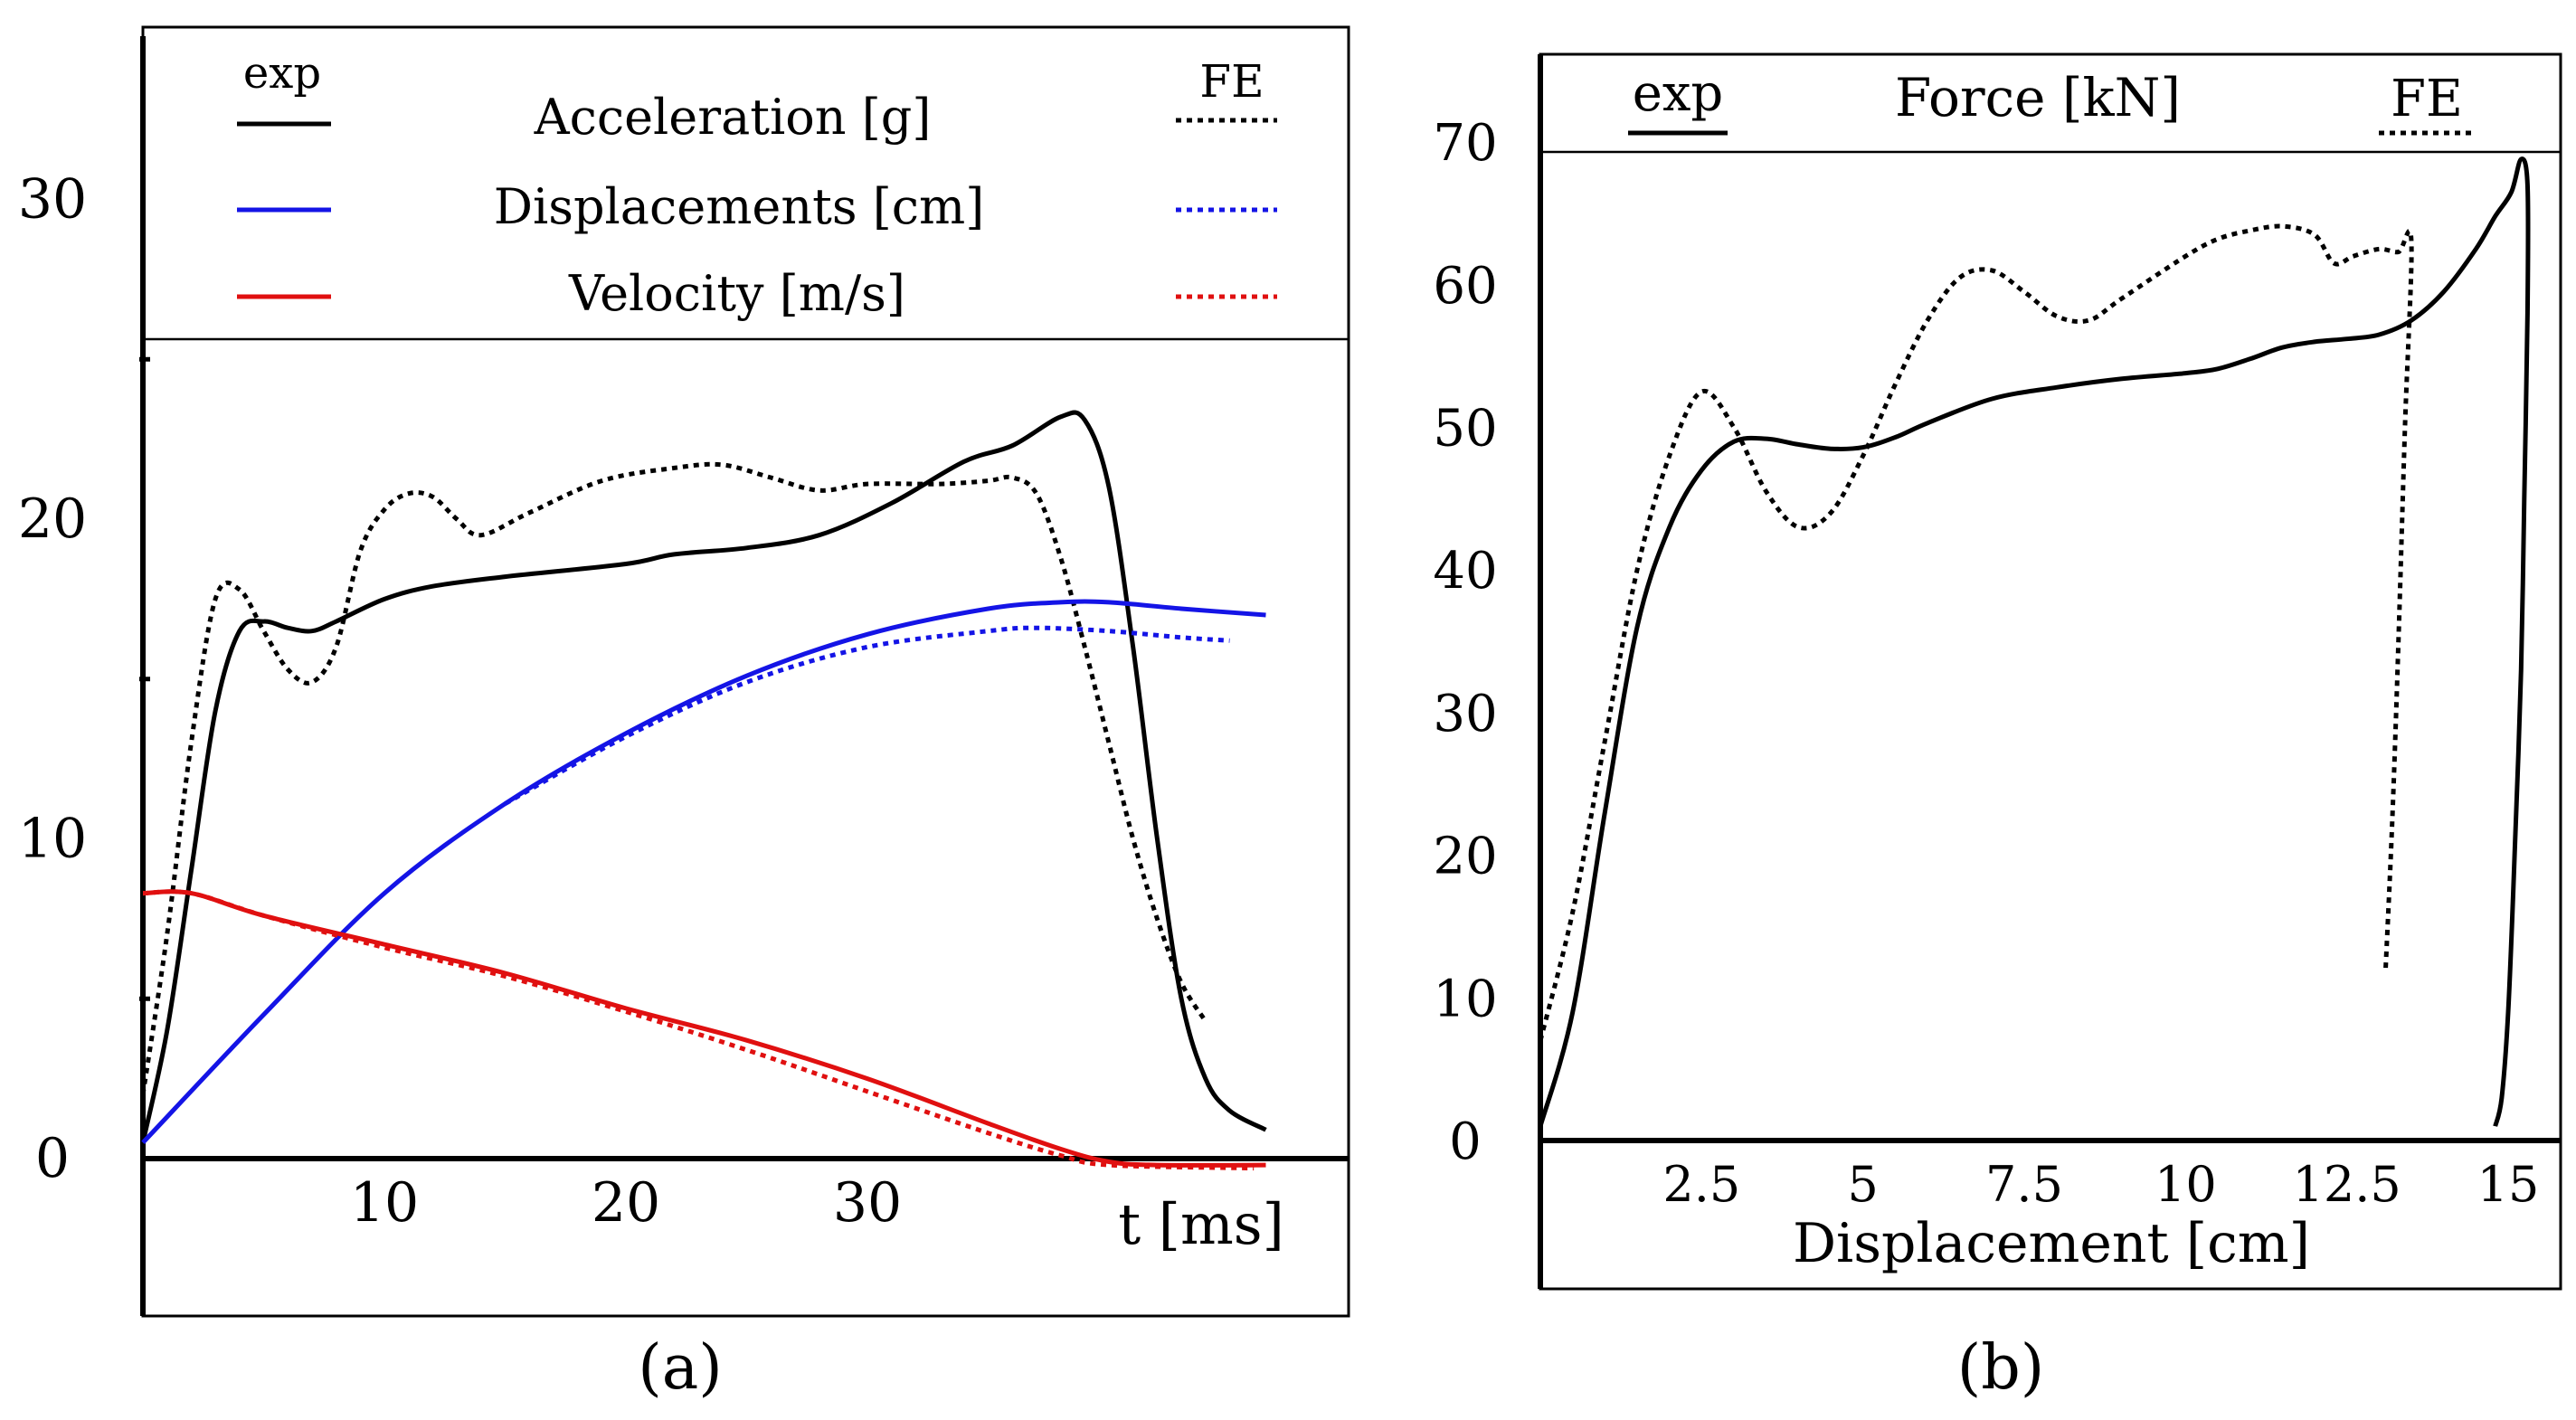  Describe the element at coordinates (626, 1203) in the screenshot. I see `panel-a-x-tick-label: 20` at that location.